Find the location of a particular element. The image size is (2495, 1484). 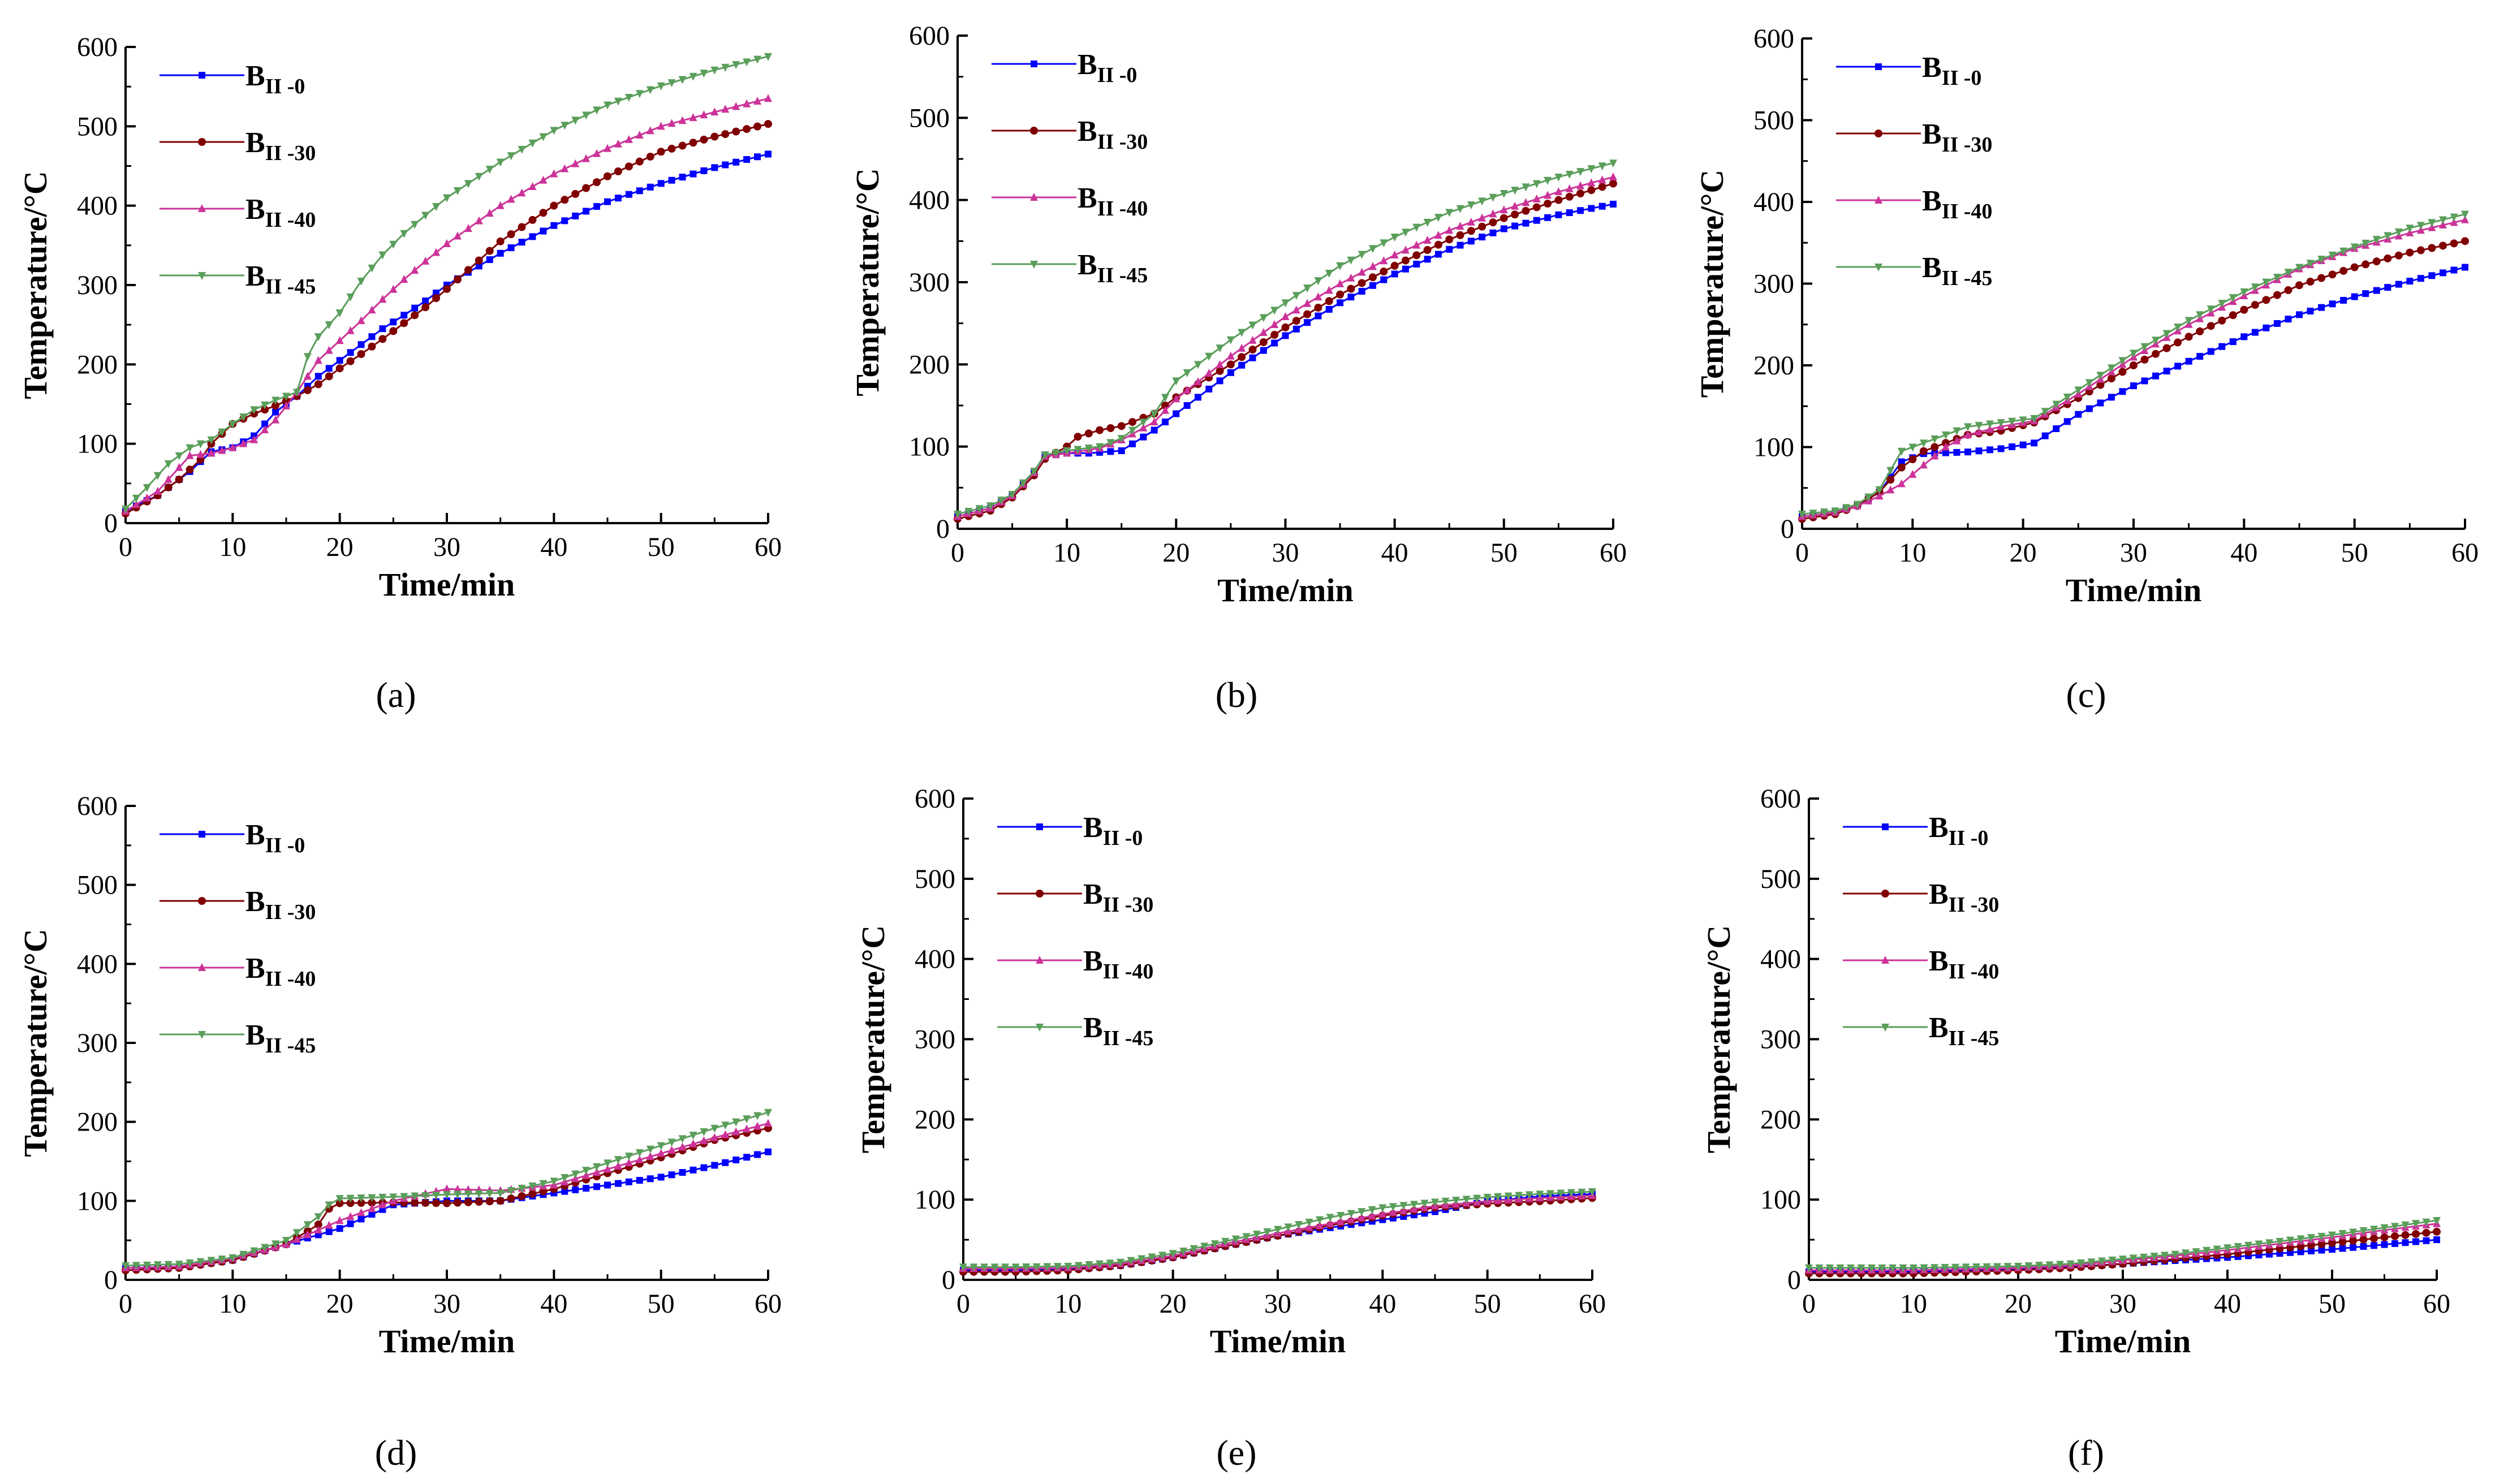

x-tick-label: 0 is located at coordinates (1802, 553).